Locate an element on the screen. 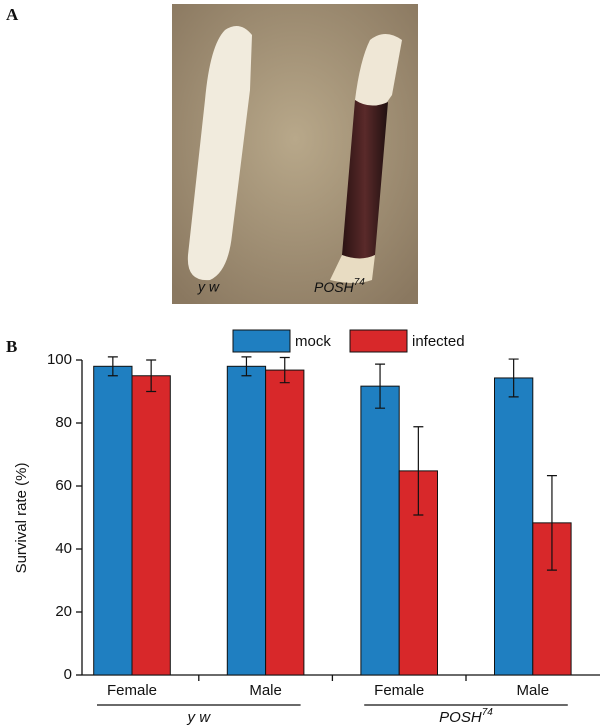  larva-dark is located at coordinates (365, 179).